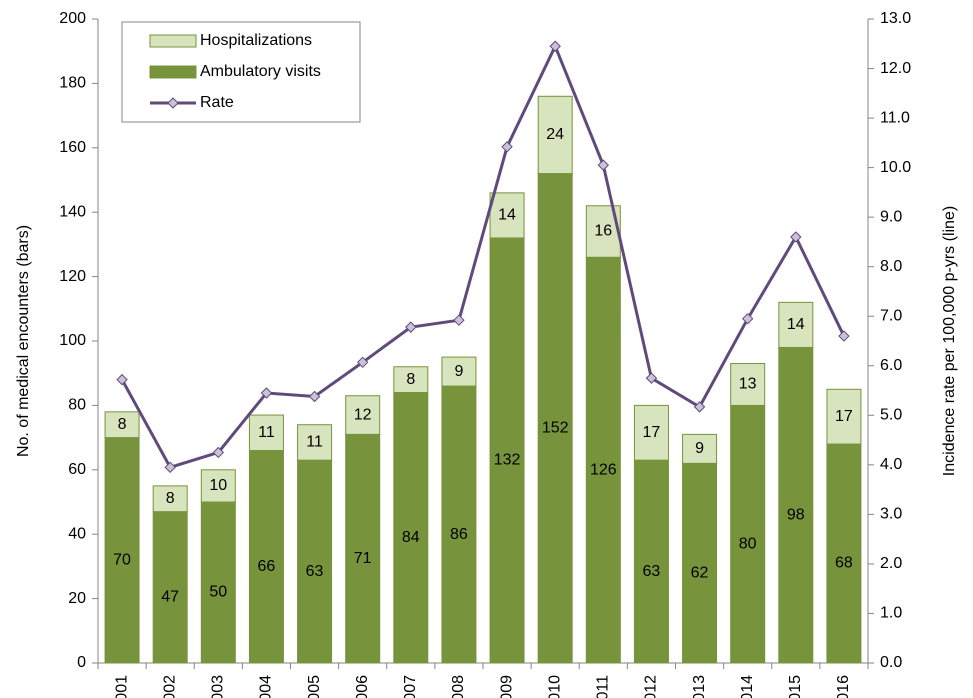 The height and width of the screenshot is (698, 973). Describe the element at coordinates (23, 341) in the screenshot. I see `y-axis-title: No. of medical encounters (bars)` at that location.